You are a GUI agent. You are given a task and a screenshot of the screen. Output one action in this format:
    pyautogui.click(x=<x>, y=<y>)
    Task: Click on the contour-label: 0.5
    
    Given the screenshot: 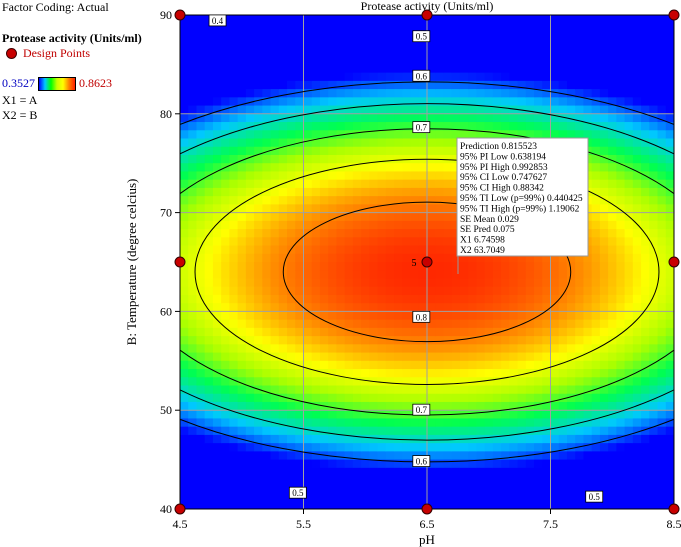 What is the action you would take?
    pyautogui.click(x=297, y=492)
    